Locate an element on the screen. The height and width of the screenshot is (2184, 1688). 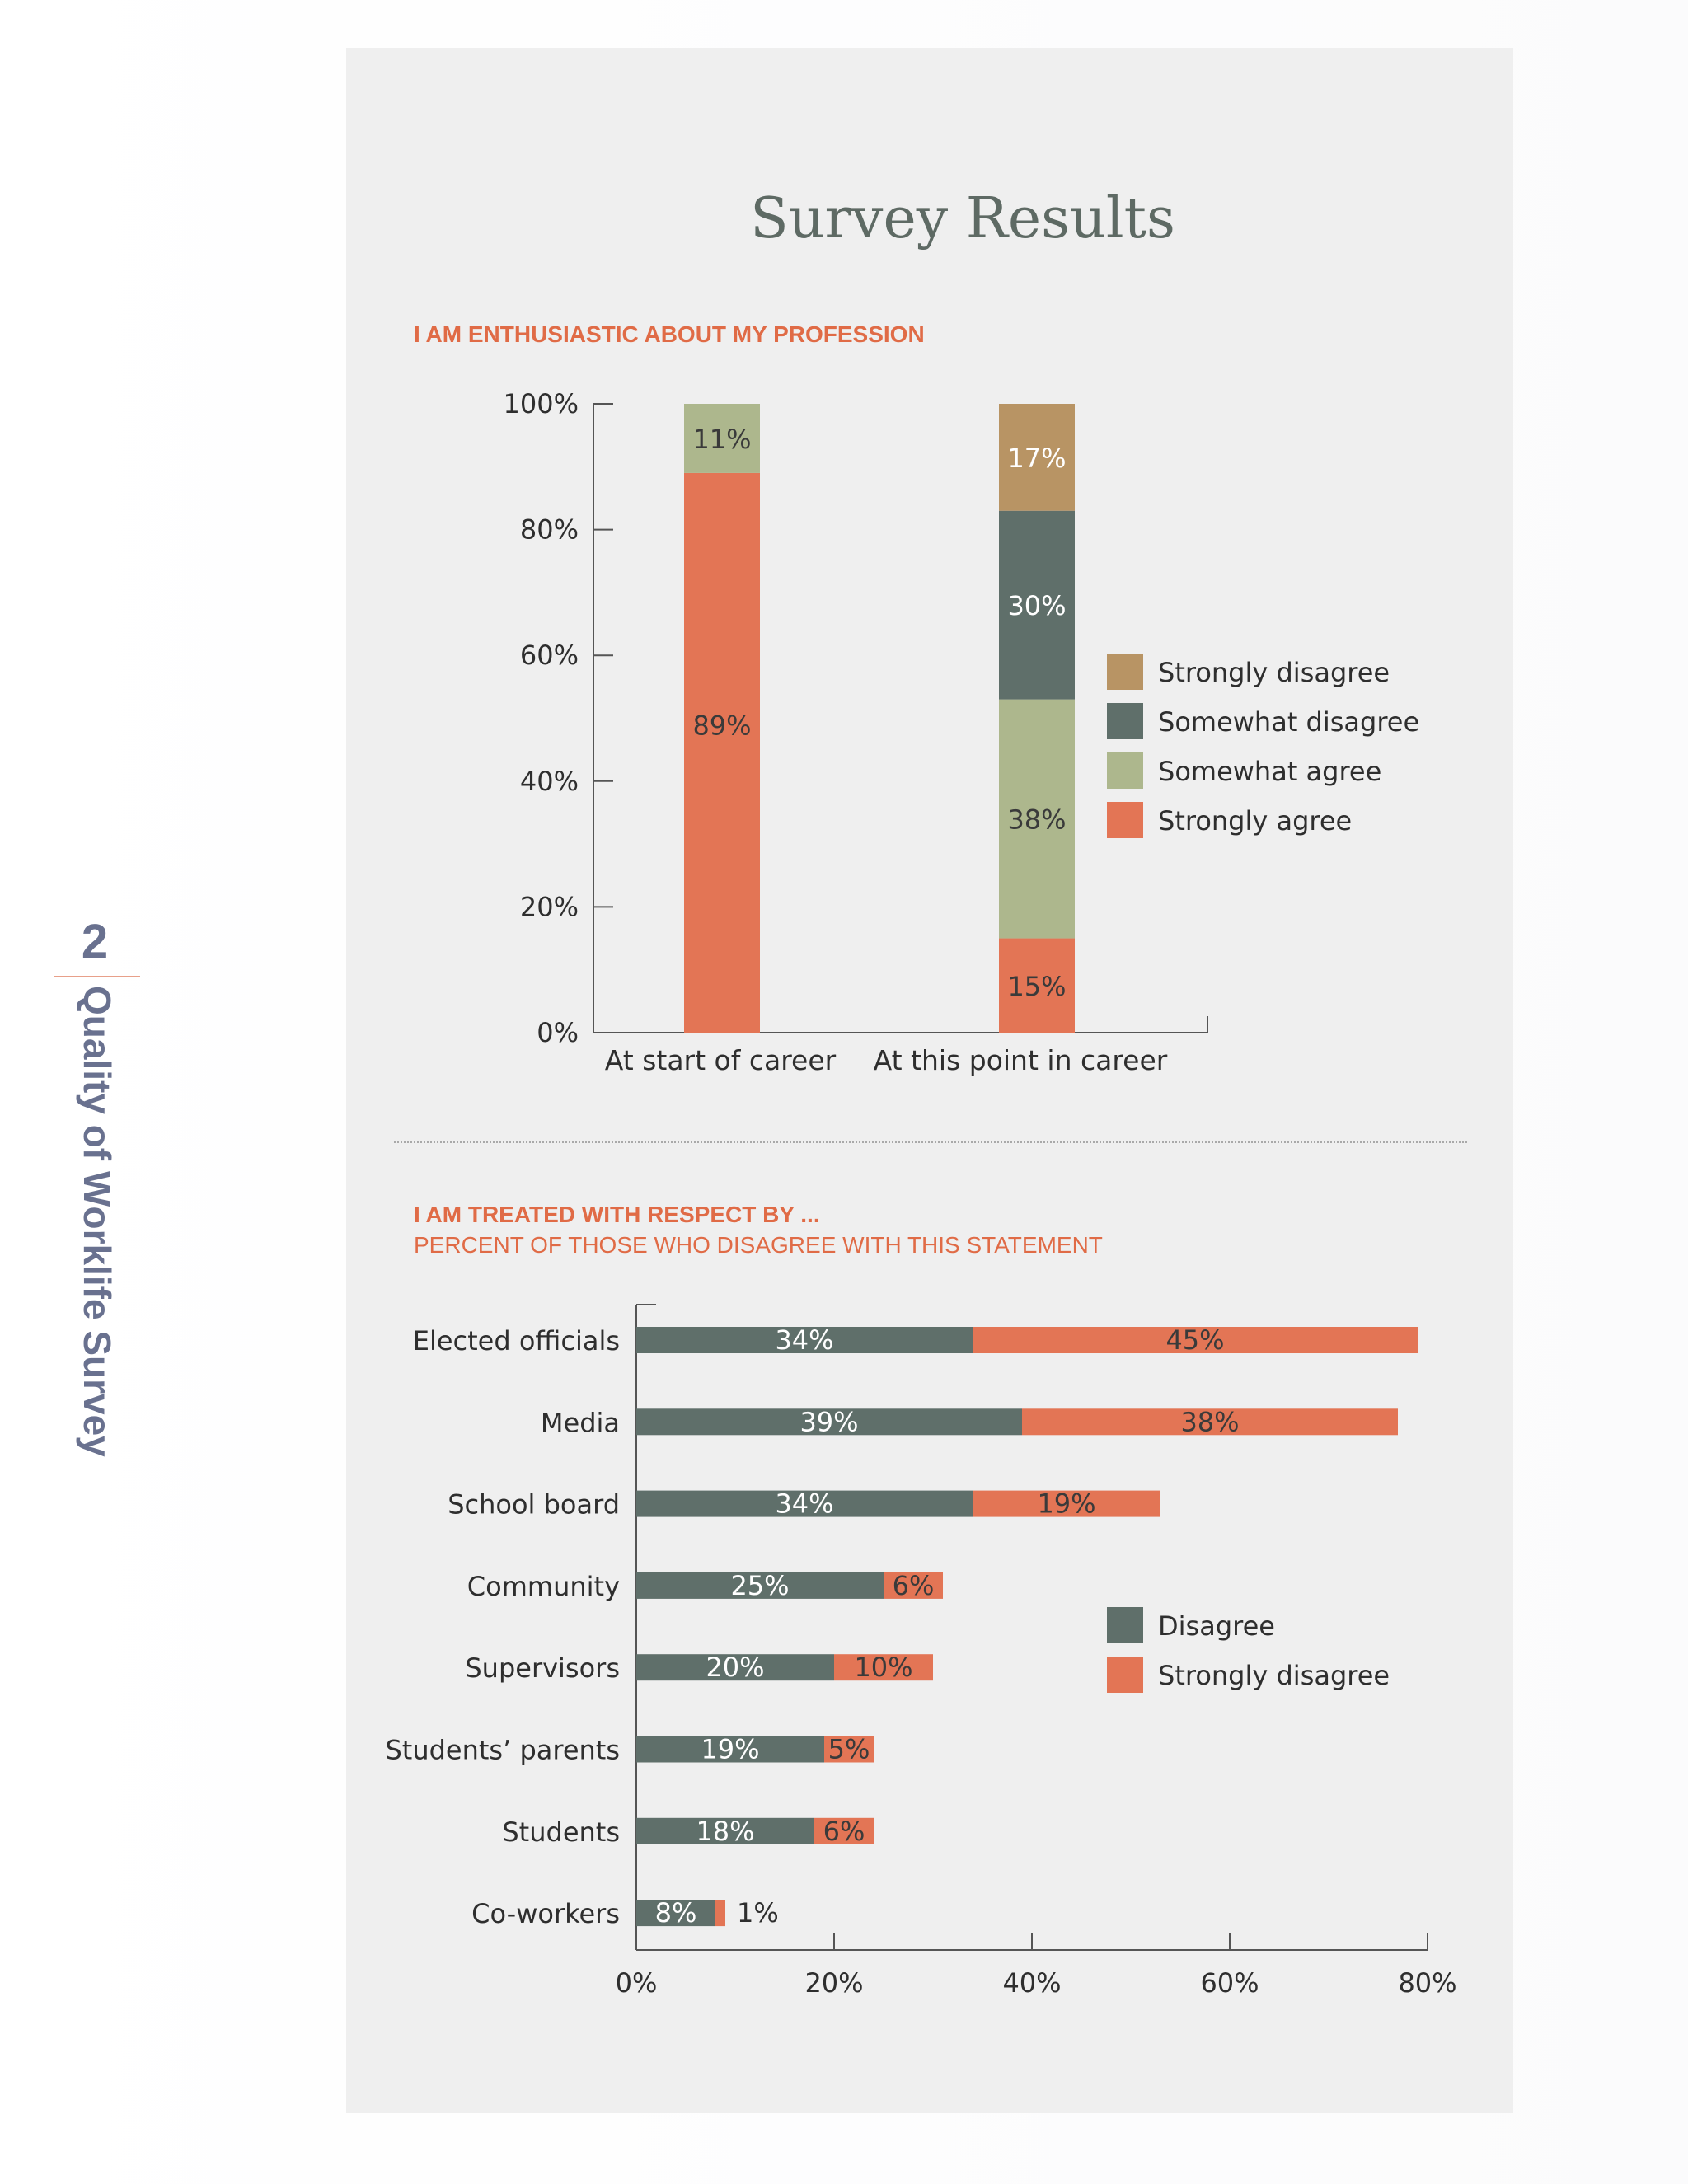
bar-value-label: 15% is located at coordinates (1037, 986).